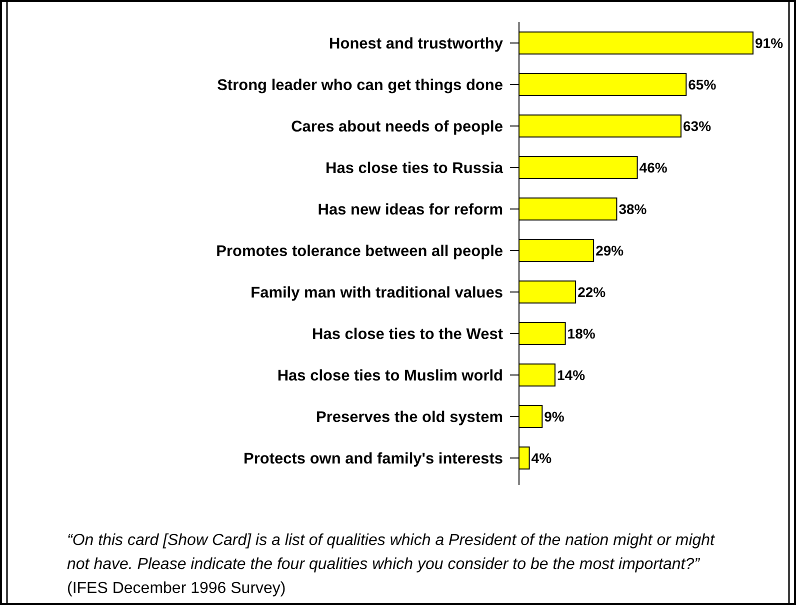 This screenshot has width=804, height=613. What do you see at coordinates (592, 292) in the screenshot?
I see `data-label: 22%` at bounding box center [592, 292].